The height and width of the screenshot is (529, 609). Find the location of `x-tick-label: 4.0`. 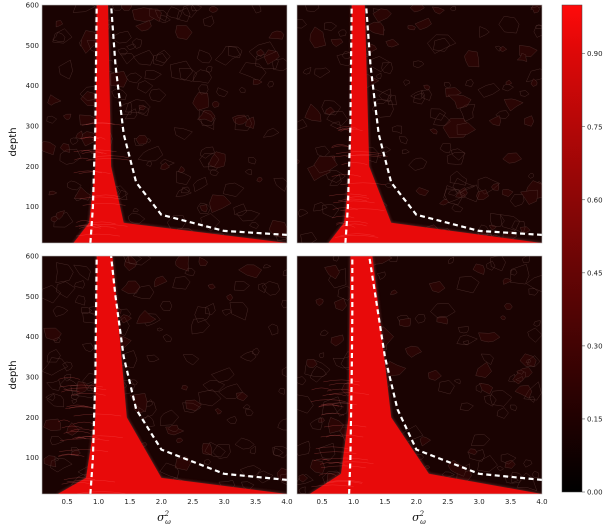

x-tick-label: 4.0 is located at coordinates (286, 502).